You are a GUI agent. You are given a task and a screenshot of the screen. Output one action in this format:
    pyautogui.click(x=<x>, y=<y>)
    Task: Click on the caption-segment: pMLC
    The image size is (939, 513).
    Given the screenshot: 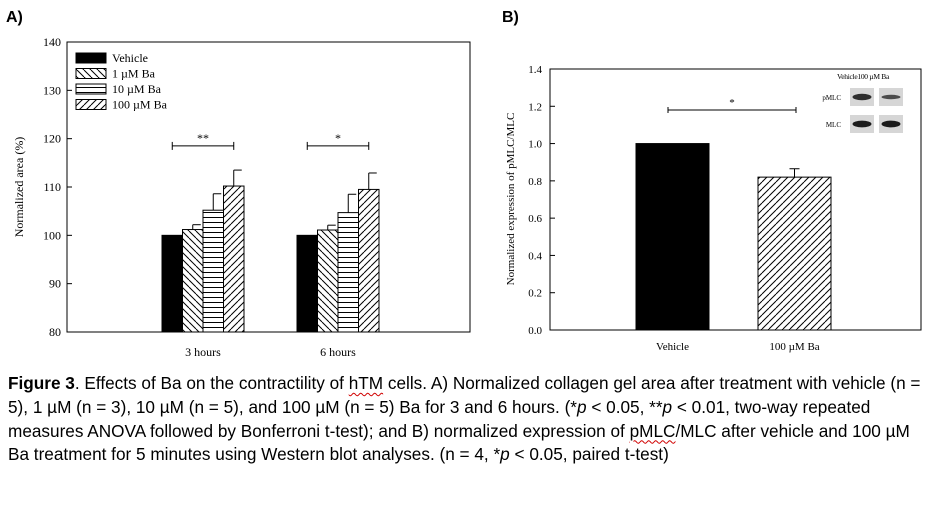 What is the action you would take?
    pyautogui.click(x=652, y=430)
    